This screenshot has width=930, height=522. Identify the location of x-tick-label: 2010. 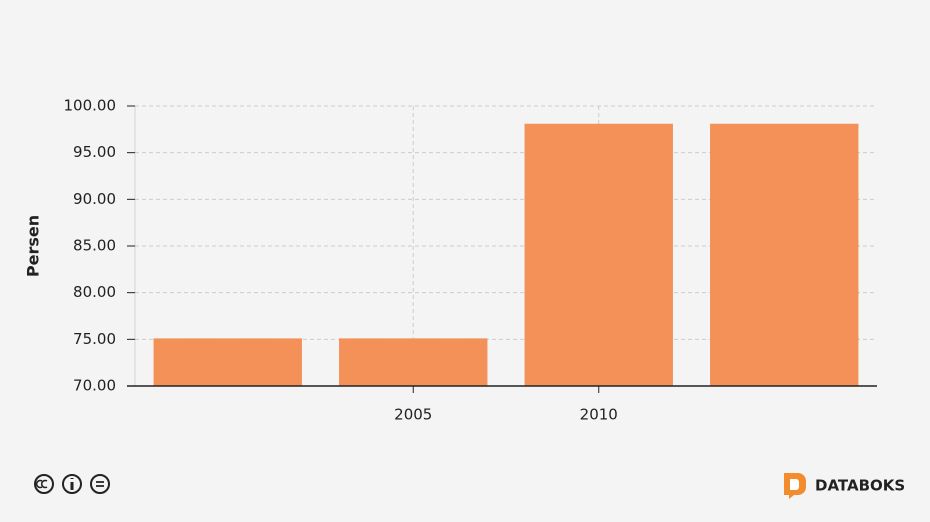
(599, 415).